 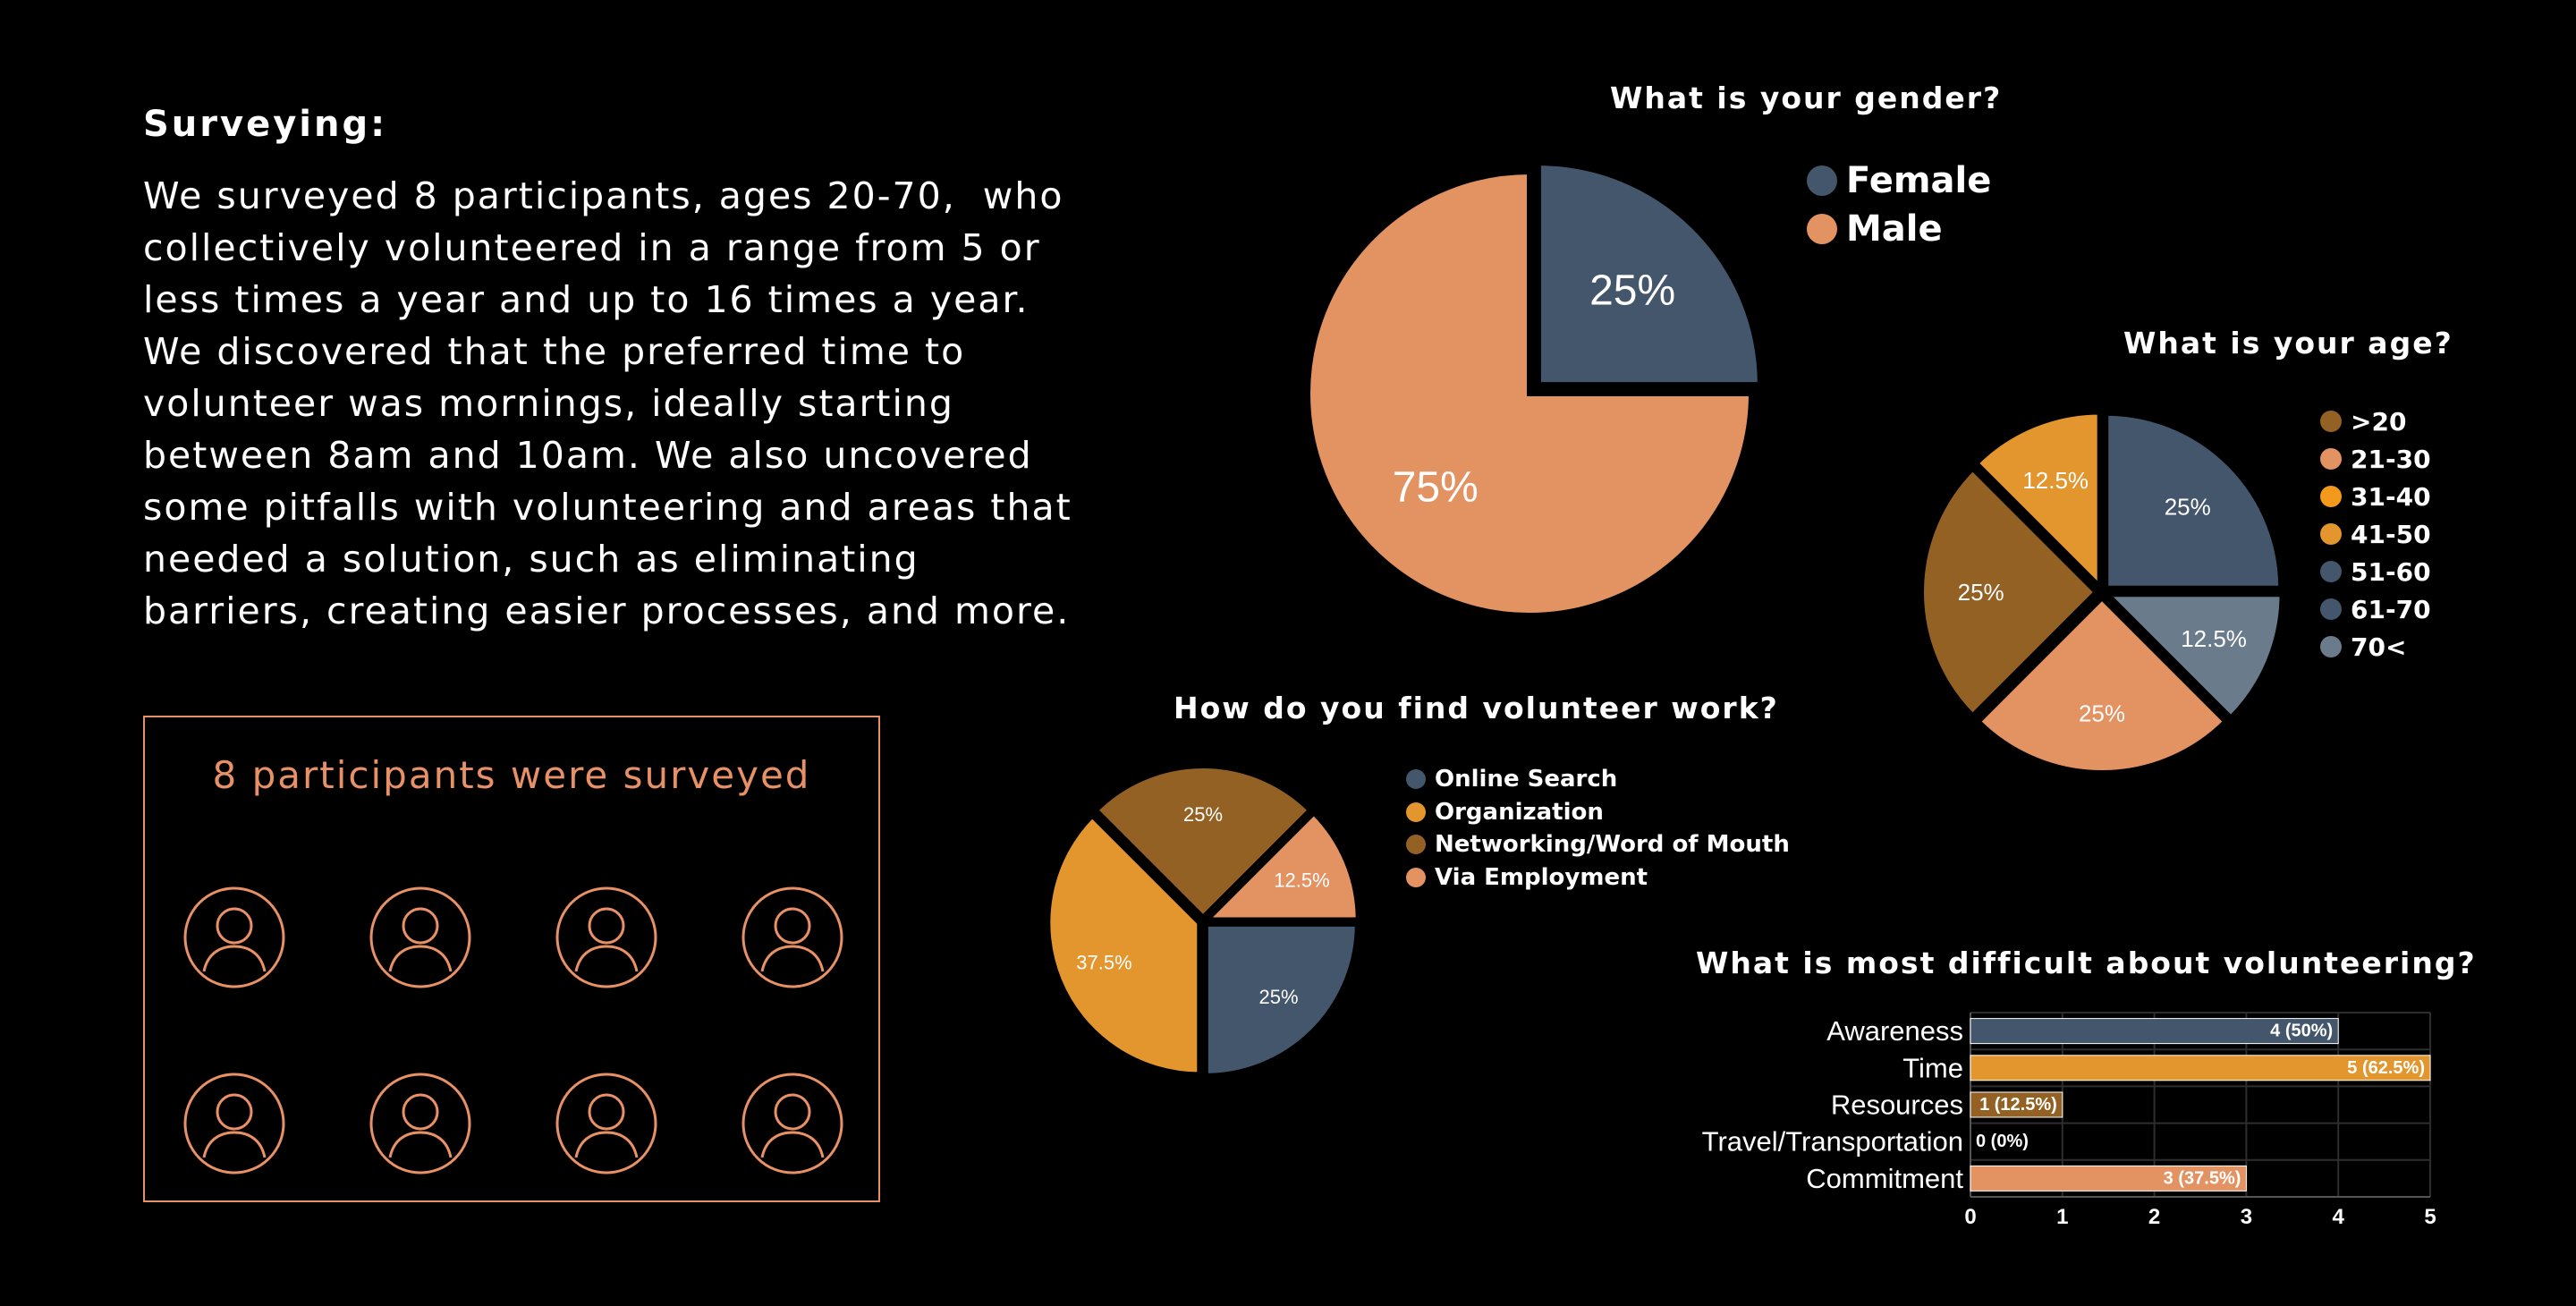 I want to click on legend-item-networking: Networking/Word of Mouth, so click(x=1598, y=845).